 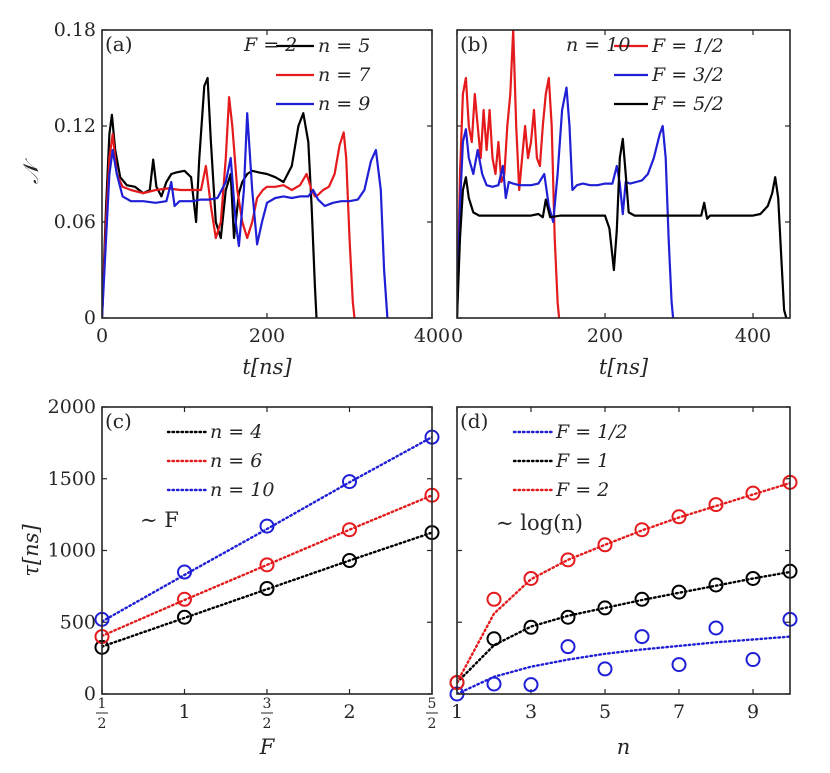 I want to click on x-tick-label-num: 3, so click(x=267, y=704).